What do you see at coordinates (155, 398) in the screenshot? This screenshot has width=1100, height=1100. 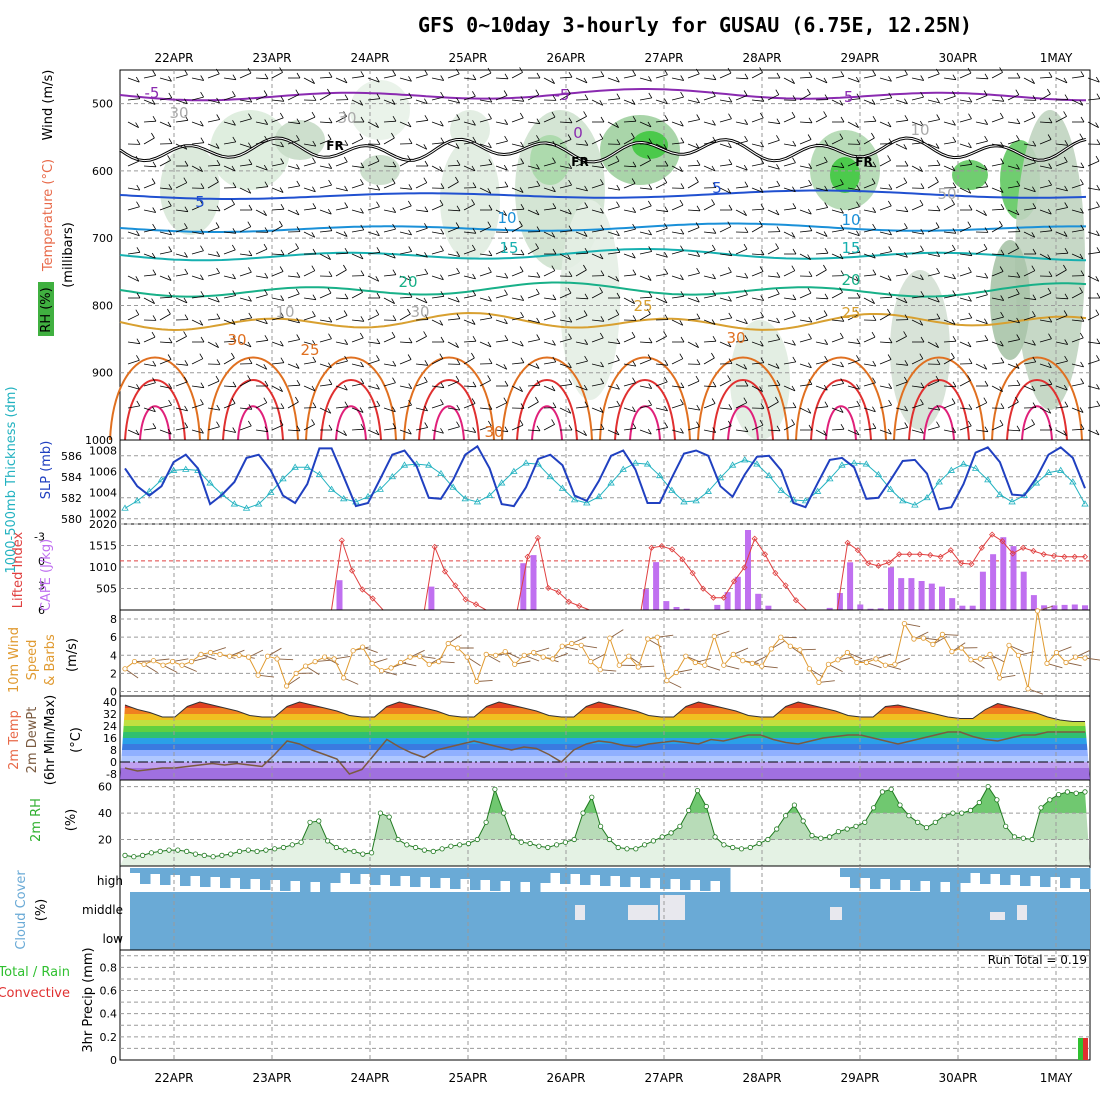 I see `contour-30-loop` at bounding box center [155, 398].